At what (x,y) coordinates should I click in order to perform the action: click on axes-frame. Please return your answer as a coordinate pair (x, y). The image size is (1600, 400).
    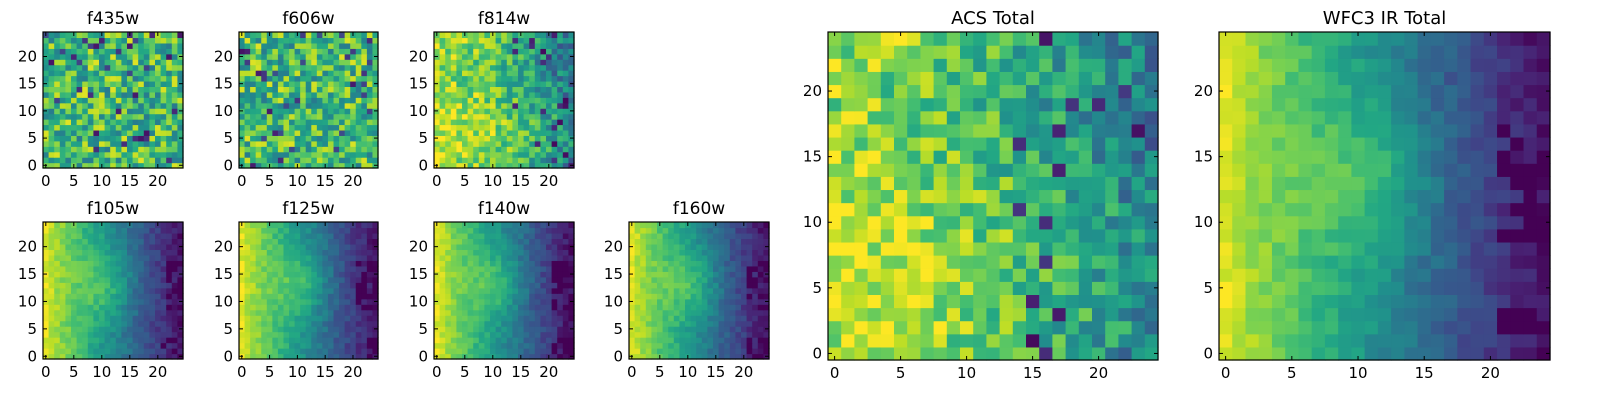
    Looking at the image, I should click on (113, 100).